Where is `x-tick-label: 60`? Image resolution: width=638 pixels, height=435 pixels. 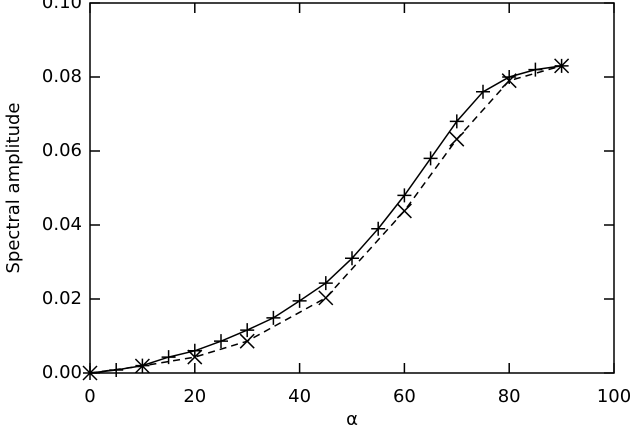
x-tick-label: 60 is located at coordinates (404, 396).